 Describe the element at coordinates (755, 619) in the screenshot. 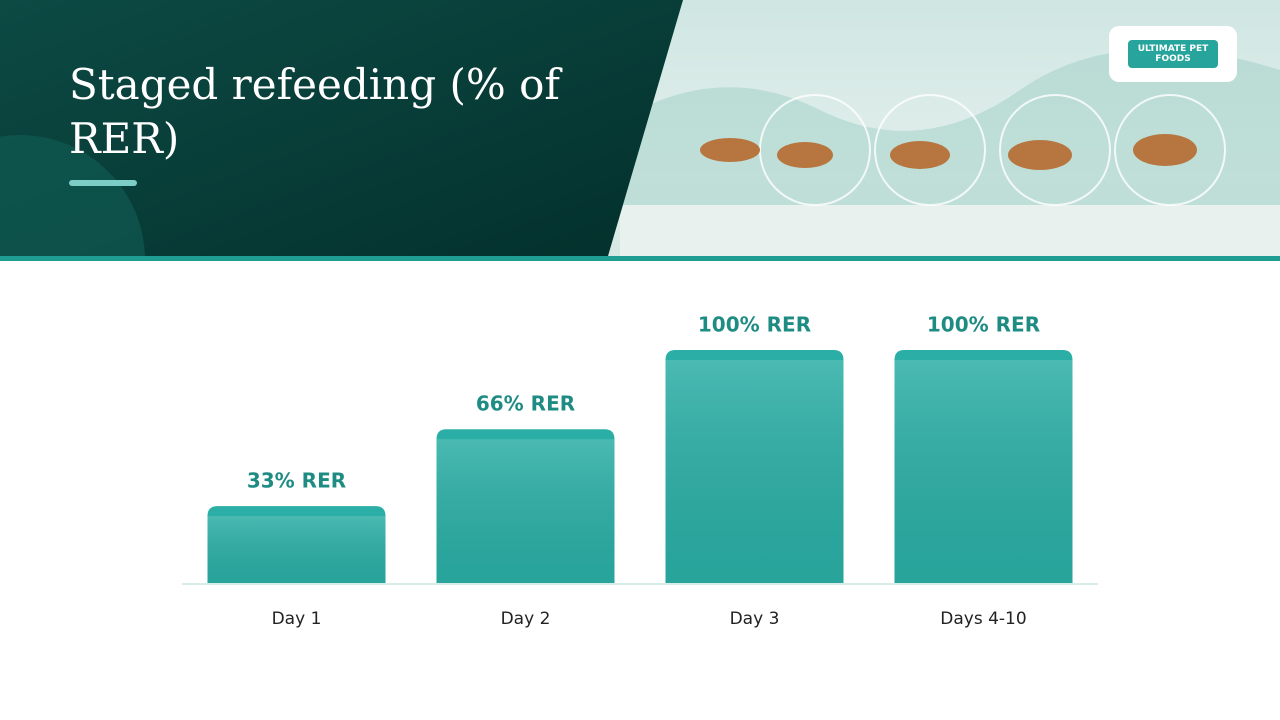

I see `x-tick-label: Day 3` at that location.